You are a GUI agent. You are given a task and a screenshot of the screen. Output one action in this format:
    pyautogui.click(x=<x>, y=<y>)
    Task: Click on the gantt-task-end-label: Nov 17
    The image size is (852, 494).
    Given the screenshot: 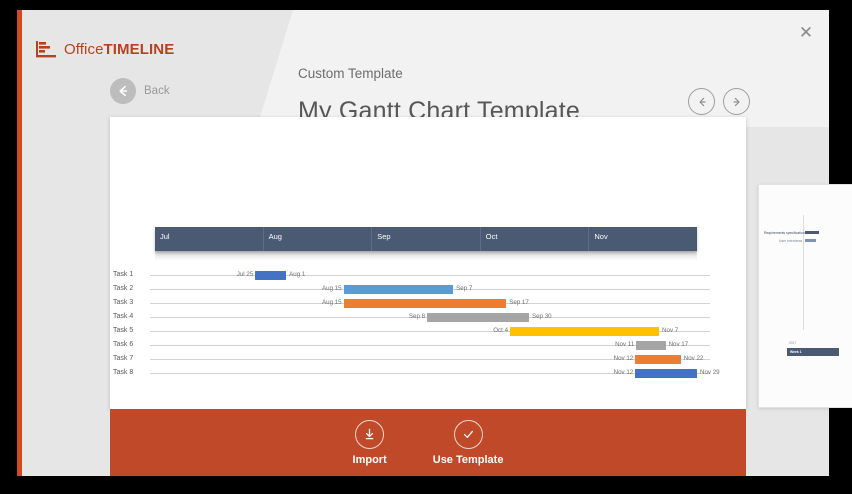 What is the action you would take?
    pyautogui.click(x=678, y=344)
    